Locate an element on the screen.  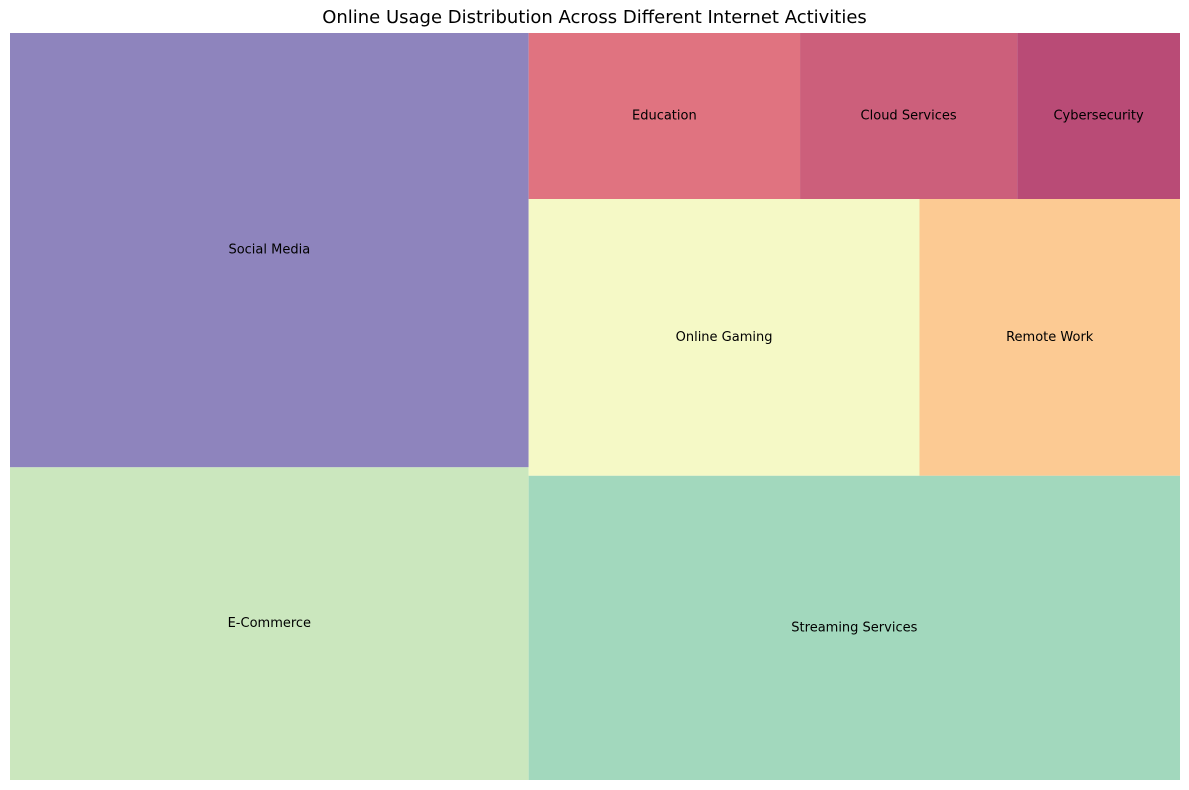
treemap-tile-cybersecurity is located at coordinates (1098, 116).